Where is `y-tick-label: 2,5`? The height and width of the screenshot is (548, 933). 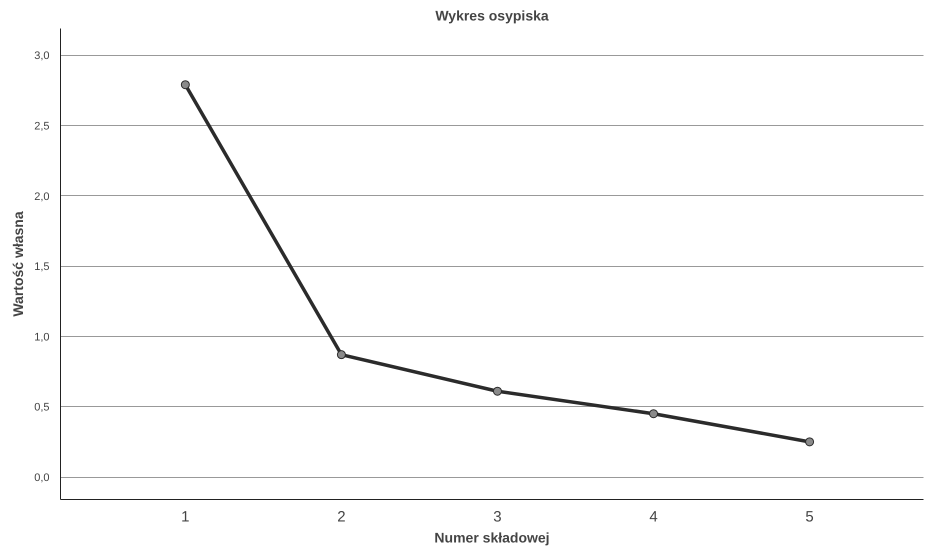
y-tick-label: 2,5 is located at coordinates (42, 126).